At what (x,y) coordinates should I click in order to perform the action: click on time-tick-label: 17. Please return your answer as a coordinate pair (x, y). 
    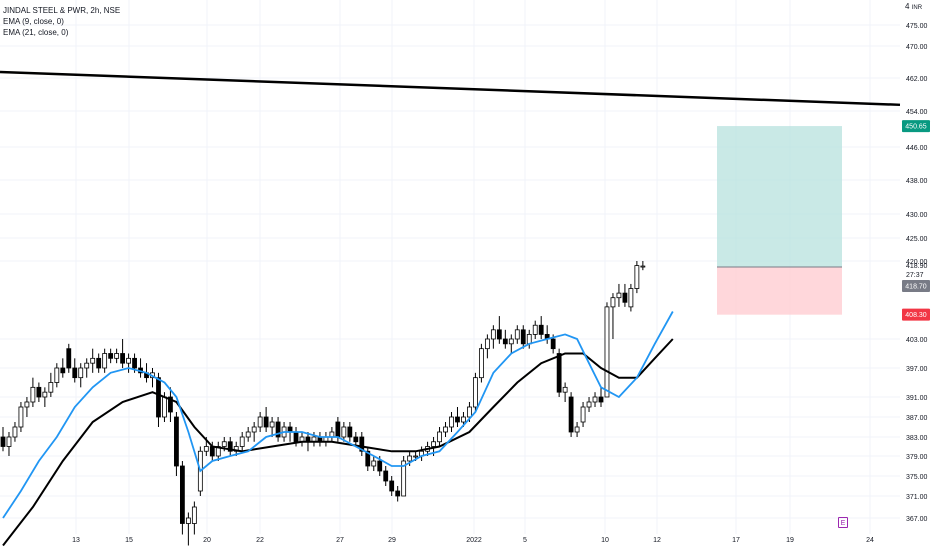
    Looking at the image, I should click on (736, 540).